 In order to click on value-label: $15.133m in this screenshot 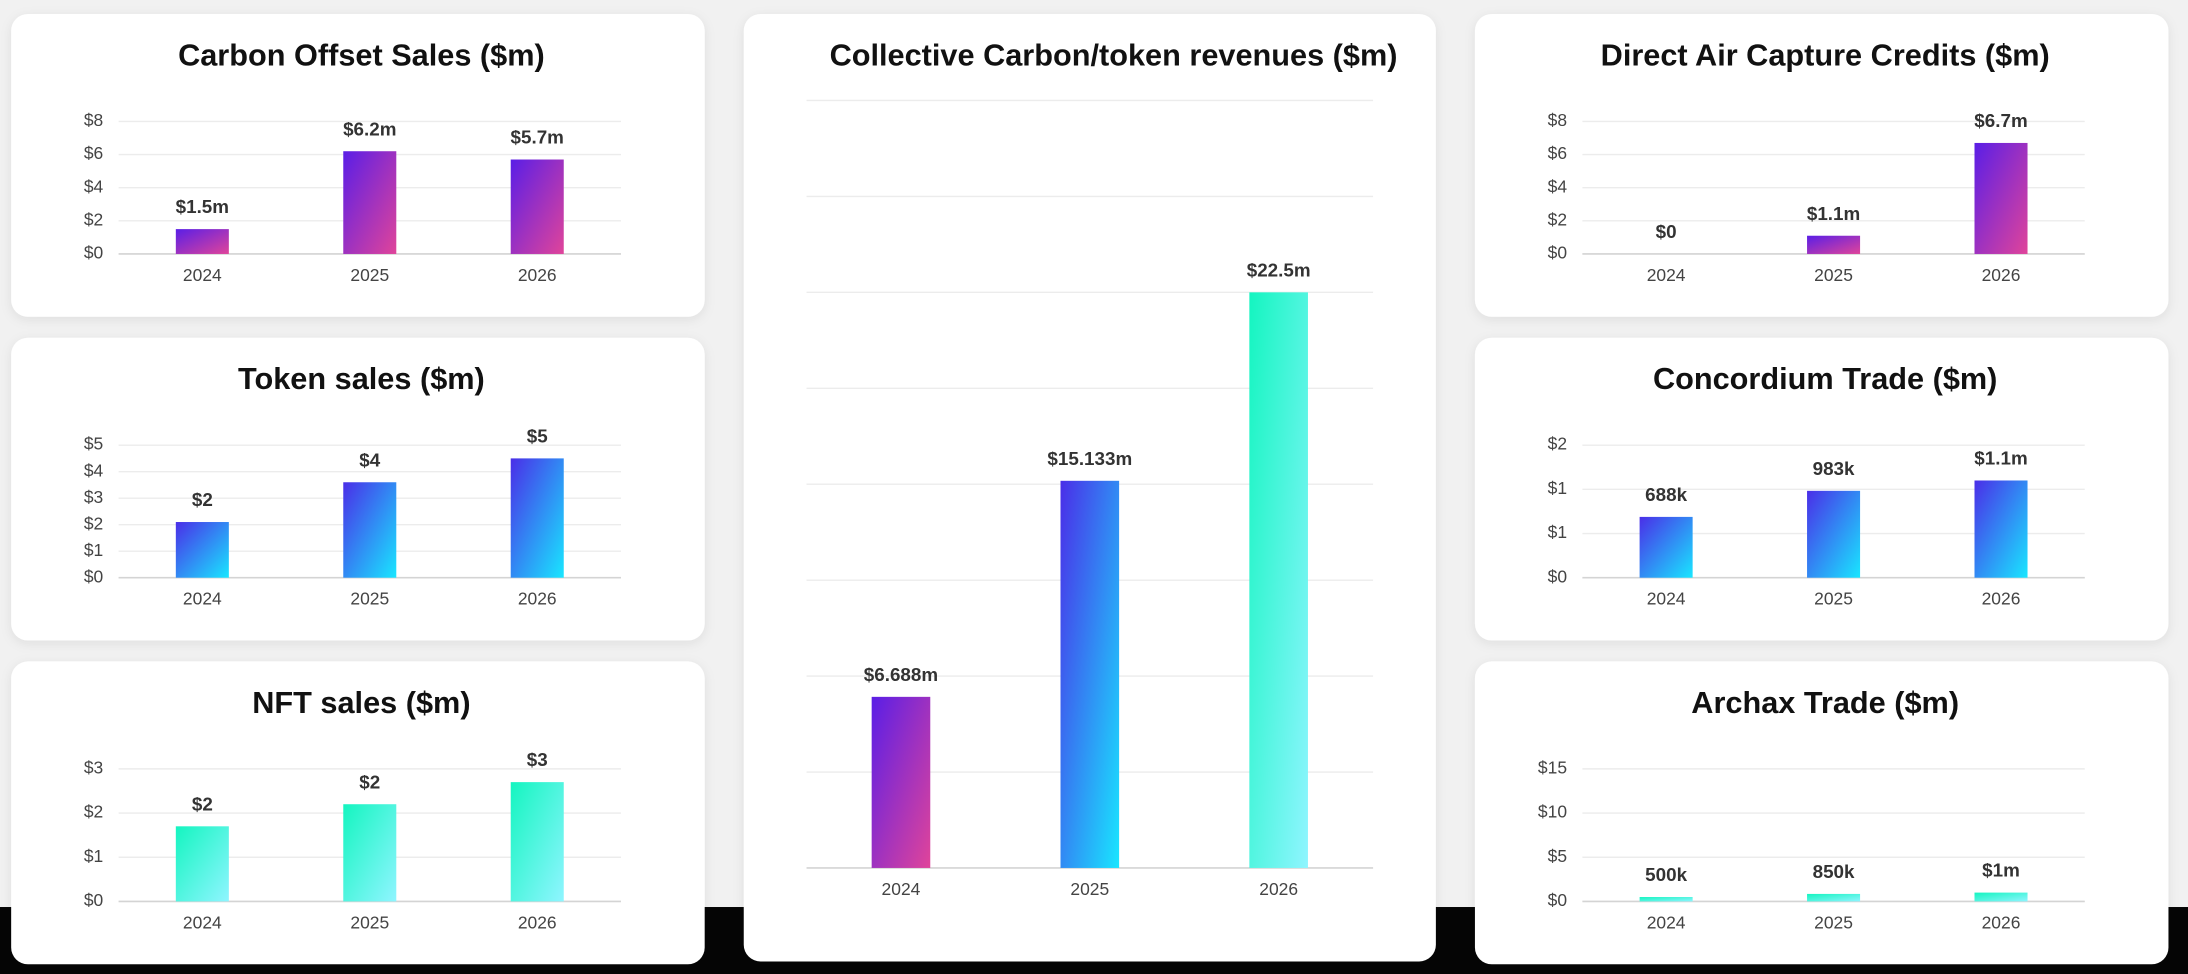, I will do `click(1089, 458)`.